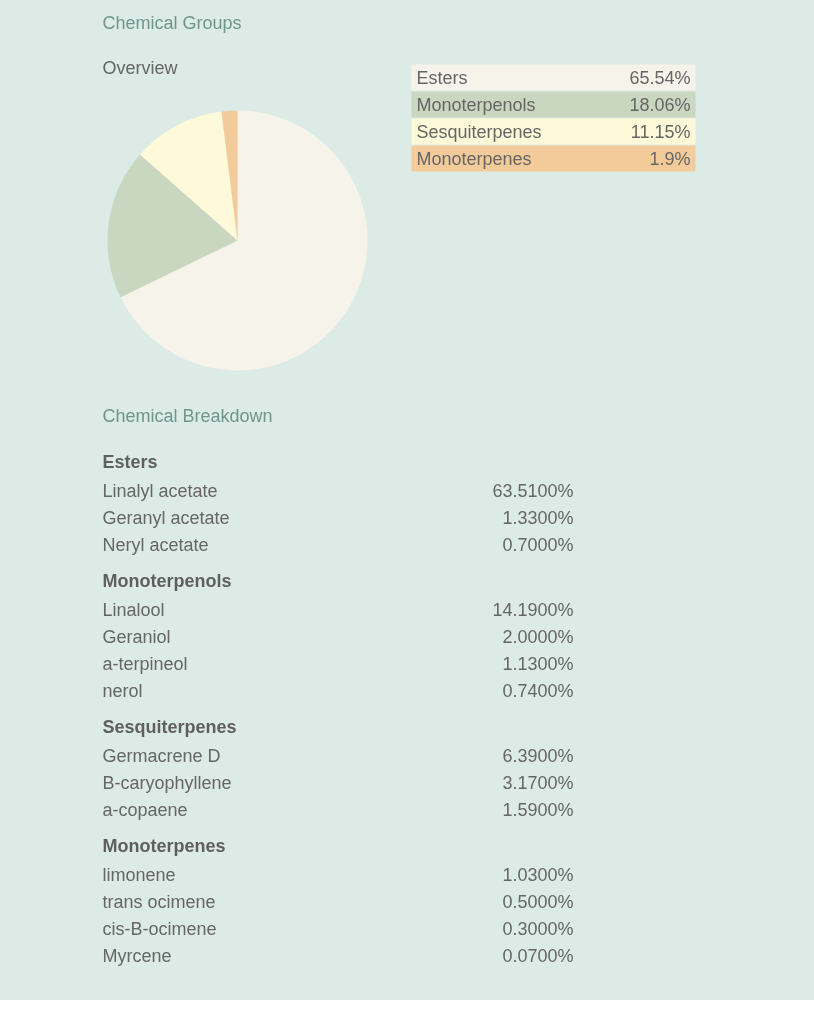 The image size is (814, 1024). What do you see at coordinates (130, 461) in the screenshot?
I see `text: Esters` at bounding box center [130, 461].